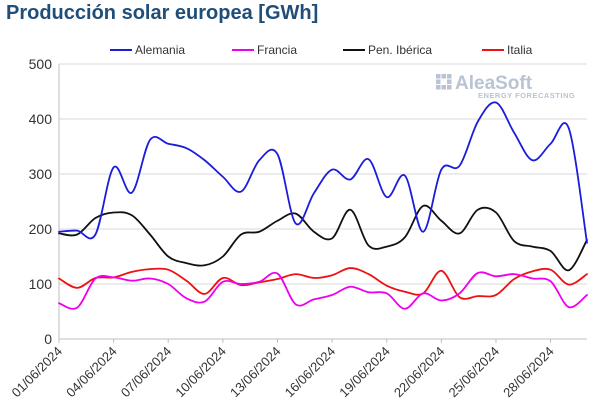 This screenshot has height=418, width=600. I want to click on y-tick-label: 400, so click(41, 119).